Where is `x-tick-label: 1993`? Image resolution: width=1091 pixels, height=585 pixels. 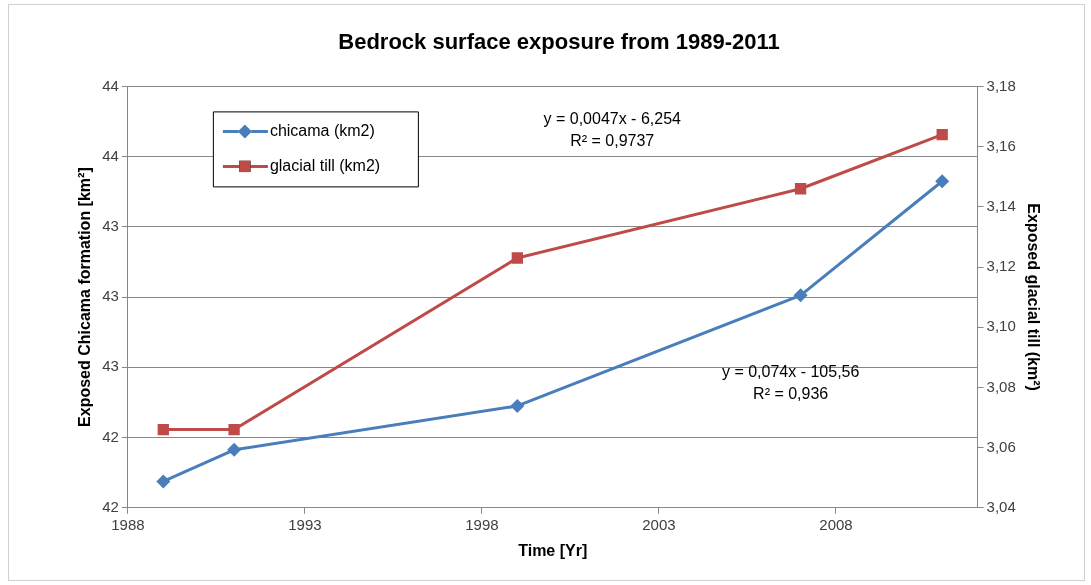
x-tick-label: 1993 is located at coordinates (305, 524).